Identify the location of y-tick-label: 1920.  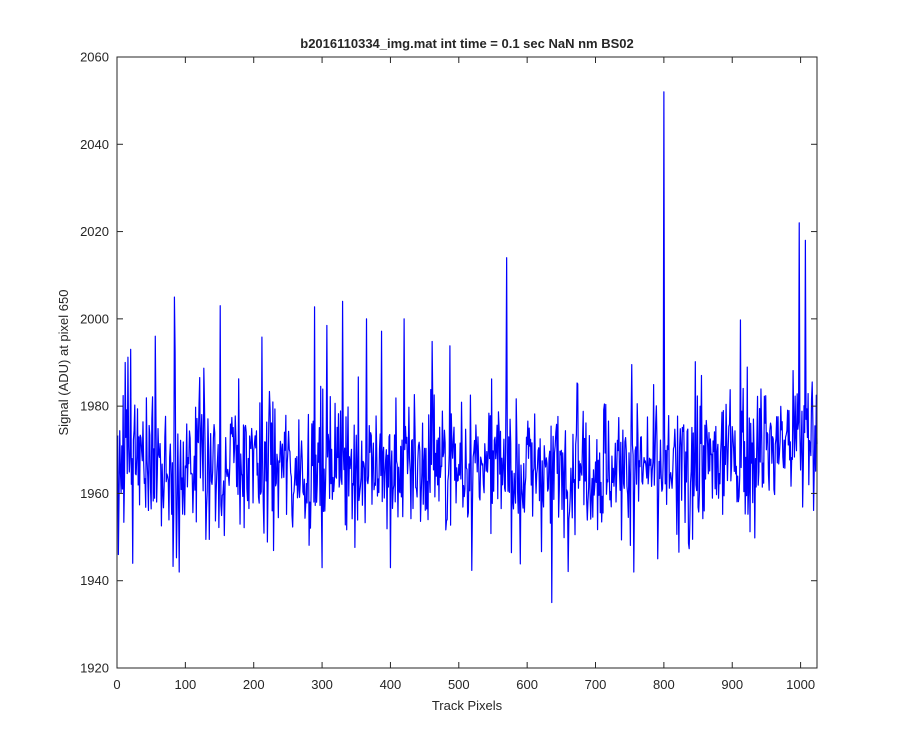
(94, 668).